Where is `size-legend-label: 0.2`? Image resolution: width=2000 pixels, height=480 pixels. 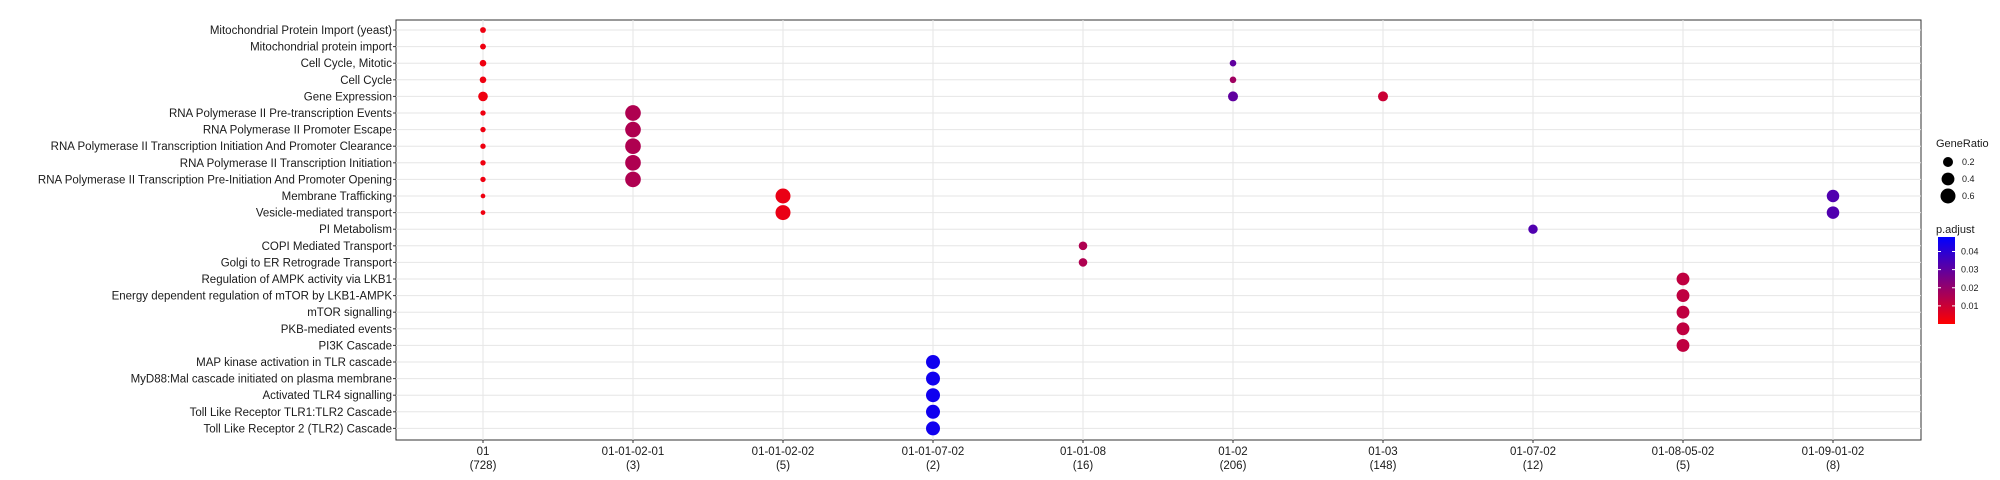
size-legend-label: 0.2 is located at coordinates (1968, 162).